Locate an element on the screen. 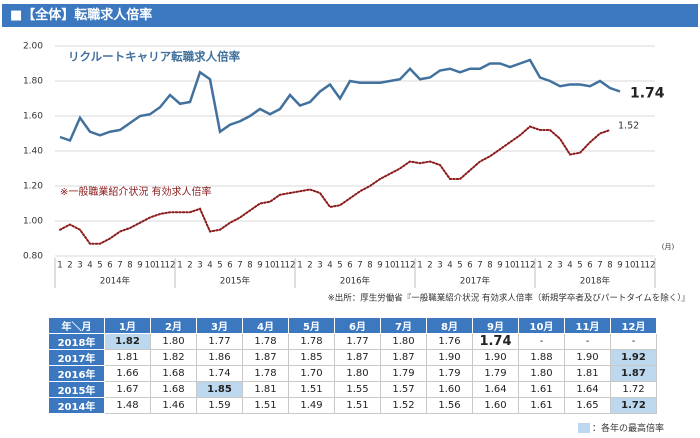 This screenshot has width=700, height=438. table-cell: 2017年 is located at coordinates (76, 357).